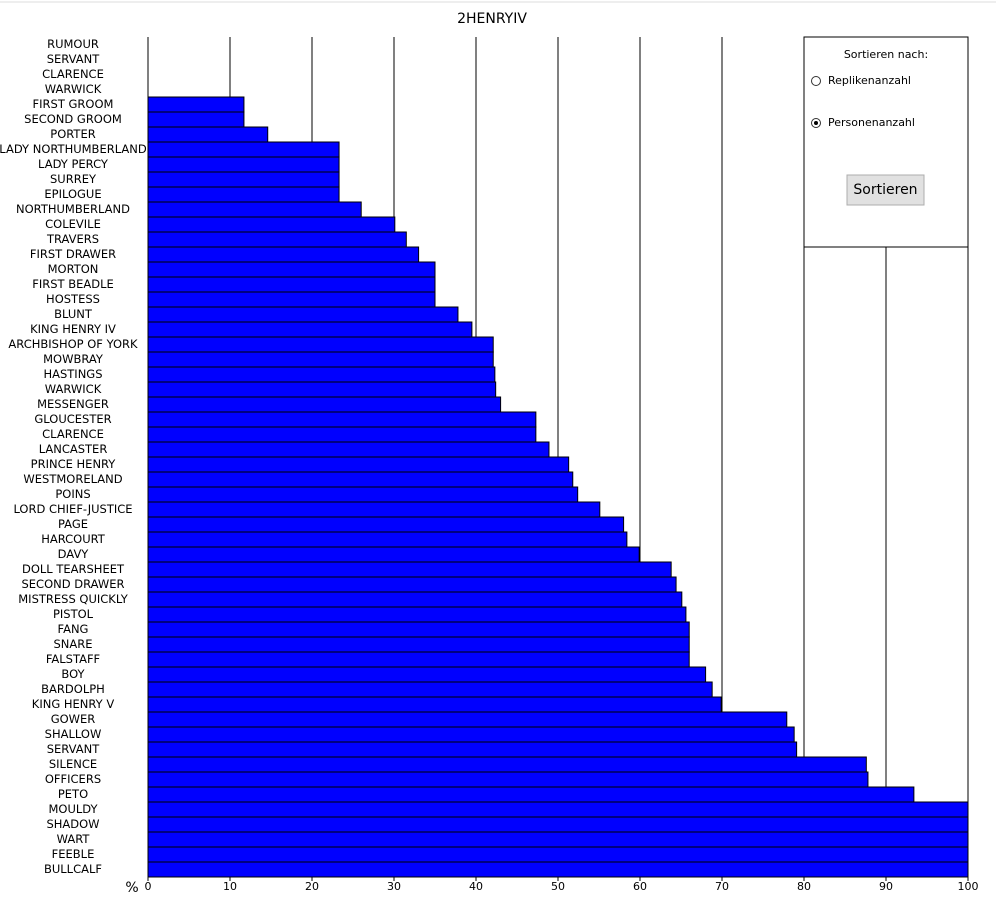  I want to click on x-tick-label: 10, so click(230, 886).